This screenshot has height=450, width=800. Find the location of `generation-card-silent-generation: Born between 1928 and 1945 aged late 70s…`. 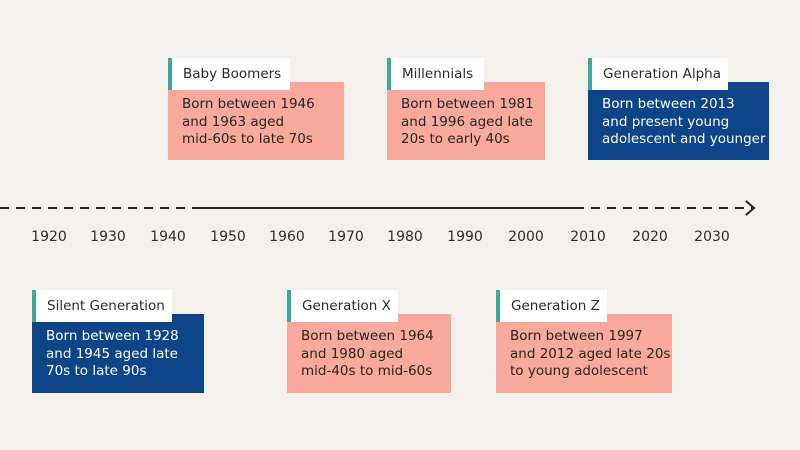

generation-card-silent-generation: Born between 1928 and 1945 aged late 70s… is located at coordinates (118, 341).